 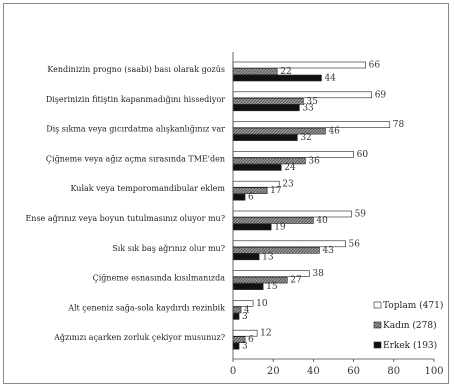 I want to click on data-label: 10, so click(x=262, y=304).